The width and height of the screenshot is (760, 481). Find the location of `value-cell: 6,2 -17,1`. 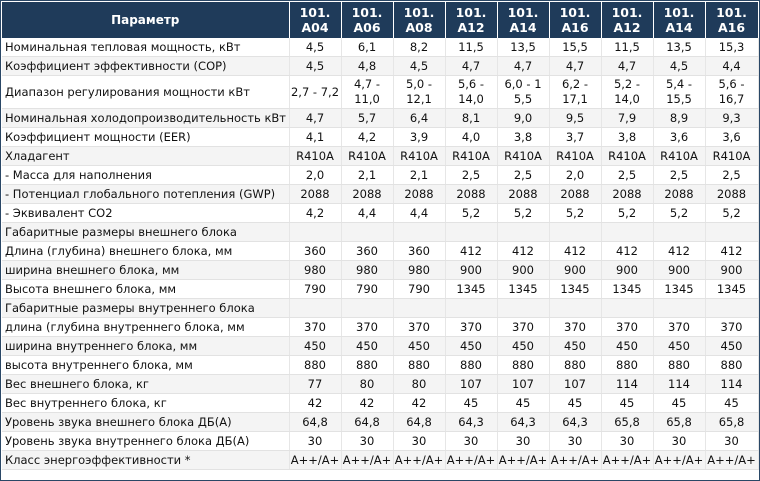

value-cell: 6,2 -17,1 is located at coordinates (575, 92).